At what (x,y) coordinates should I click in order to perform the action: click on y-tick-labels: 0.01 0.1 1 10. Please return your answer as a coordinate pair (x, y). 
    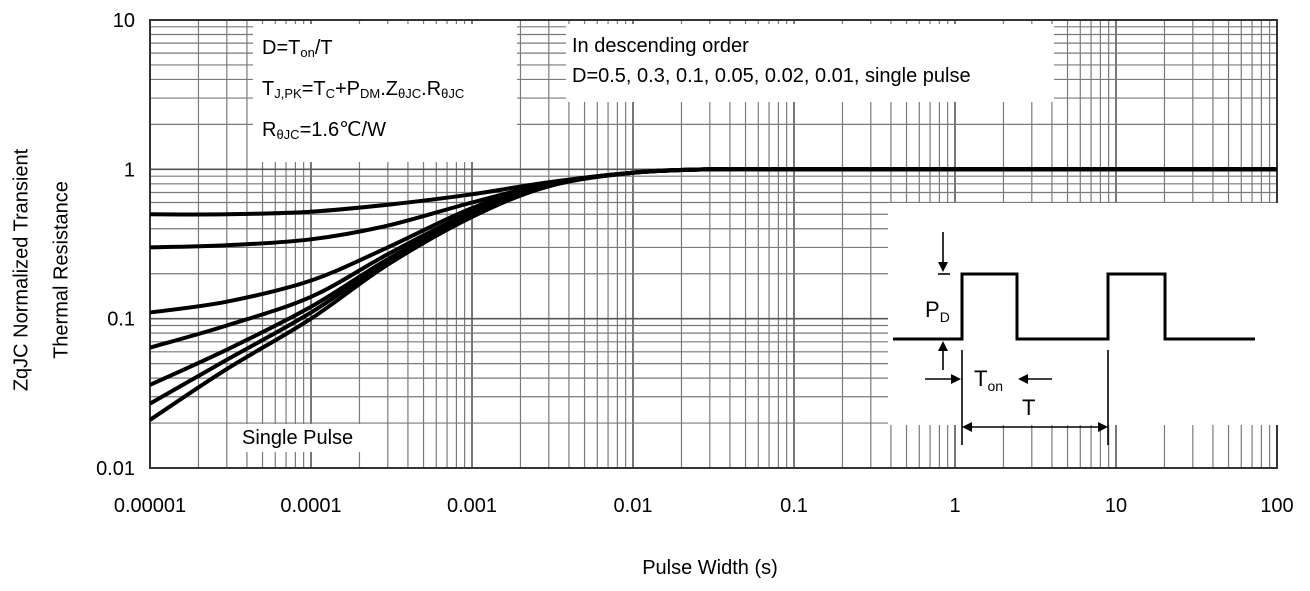
    Looking at the image, I should click on (115, 245).